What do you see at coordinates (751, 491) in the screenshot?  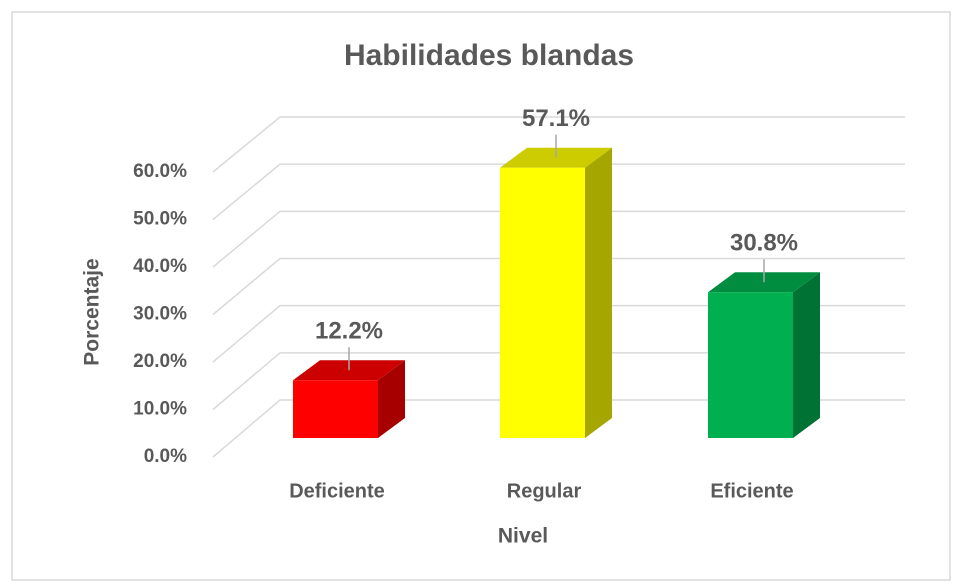 I see `x-tick-label: Eficiente` at bounding box center [751, 491].